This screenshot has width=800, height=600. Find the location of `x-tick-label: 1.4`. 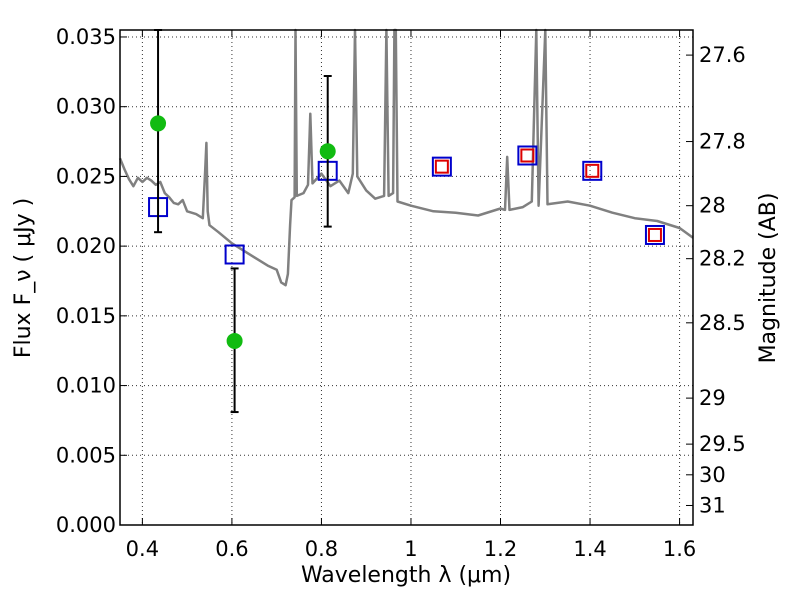

x-tick-label: 1.4 is located at coordinates (589, 549).